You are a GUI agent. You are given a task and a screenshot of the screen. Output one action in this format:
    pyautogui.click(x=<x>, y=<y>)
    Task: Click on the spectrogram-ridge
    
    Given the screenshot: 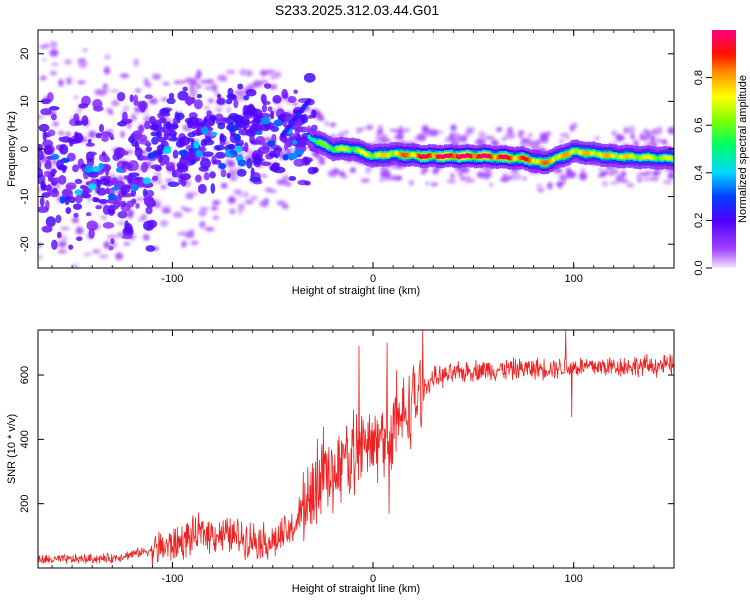 What is the action you would take?
    pyautogui.click(x=477, y=136)
    